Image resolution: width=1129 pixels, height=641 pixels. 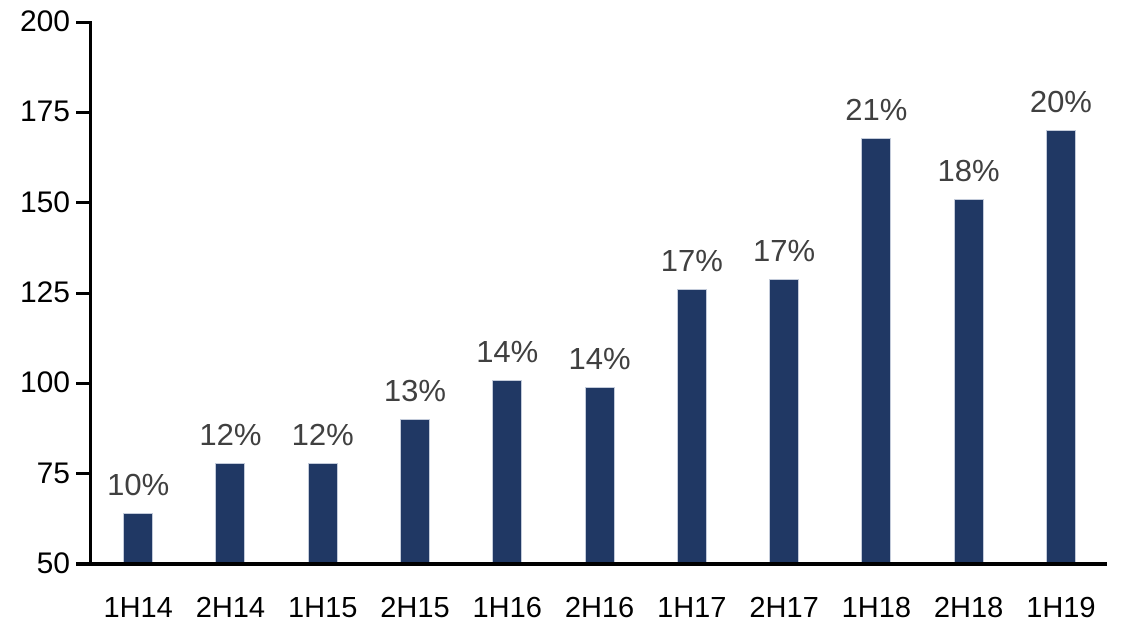 What do you see at coordinates (591, 564) in the screenshot?
I see `x-axis-line` at bounding box center [591, 564].